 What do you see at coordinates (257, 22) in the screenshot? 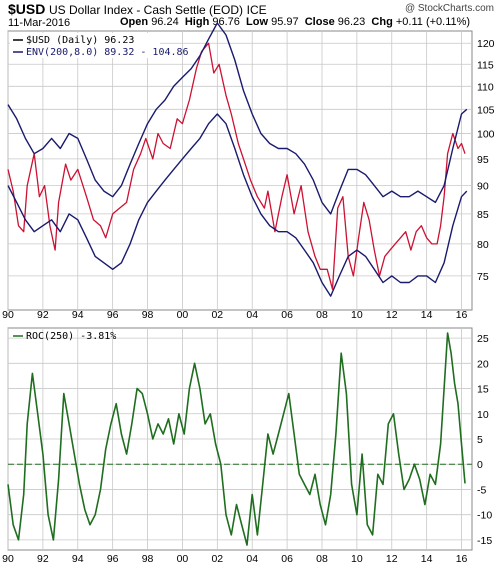
I see `low-label: Low` at bounding box center [257, 22].